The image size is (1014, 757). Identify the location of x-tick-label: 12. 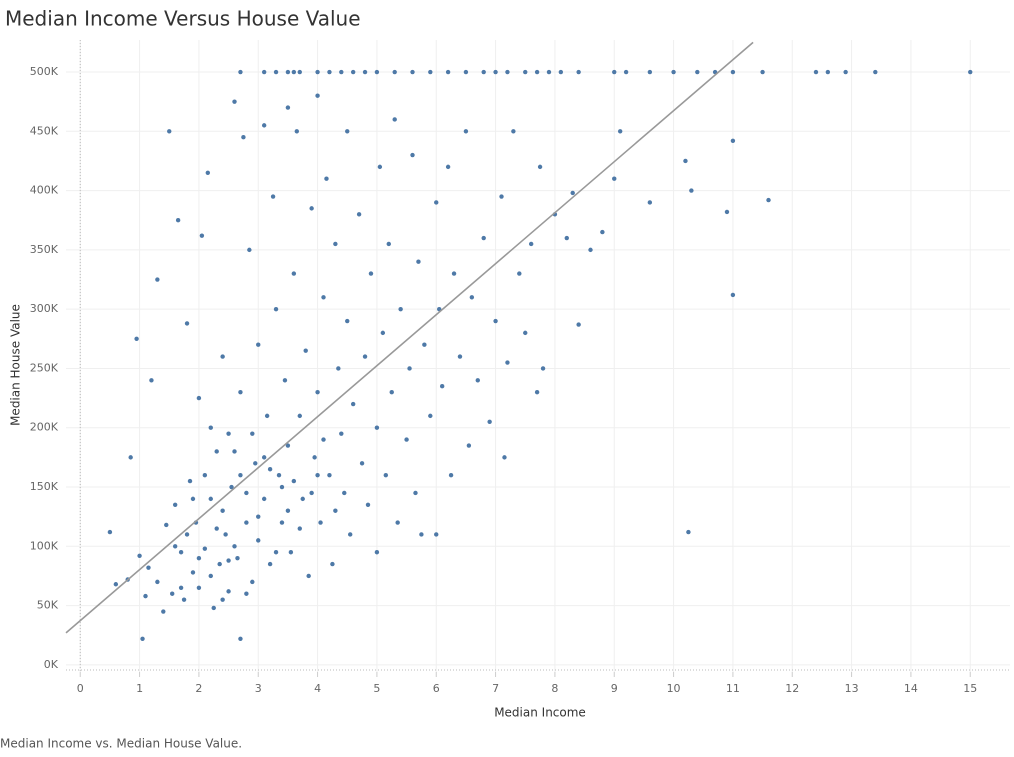
(792, 688).